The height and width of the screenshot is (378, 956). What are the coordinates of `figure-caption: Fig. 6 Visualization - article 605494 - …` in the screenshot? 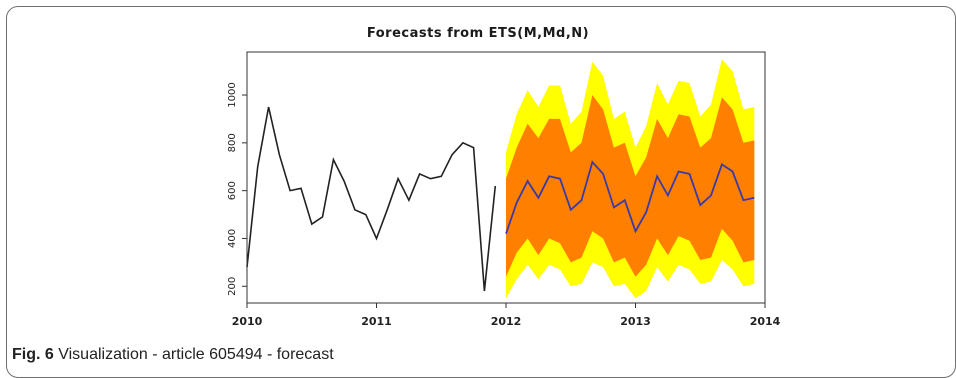 It's located at (173, 355).